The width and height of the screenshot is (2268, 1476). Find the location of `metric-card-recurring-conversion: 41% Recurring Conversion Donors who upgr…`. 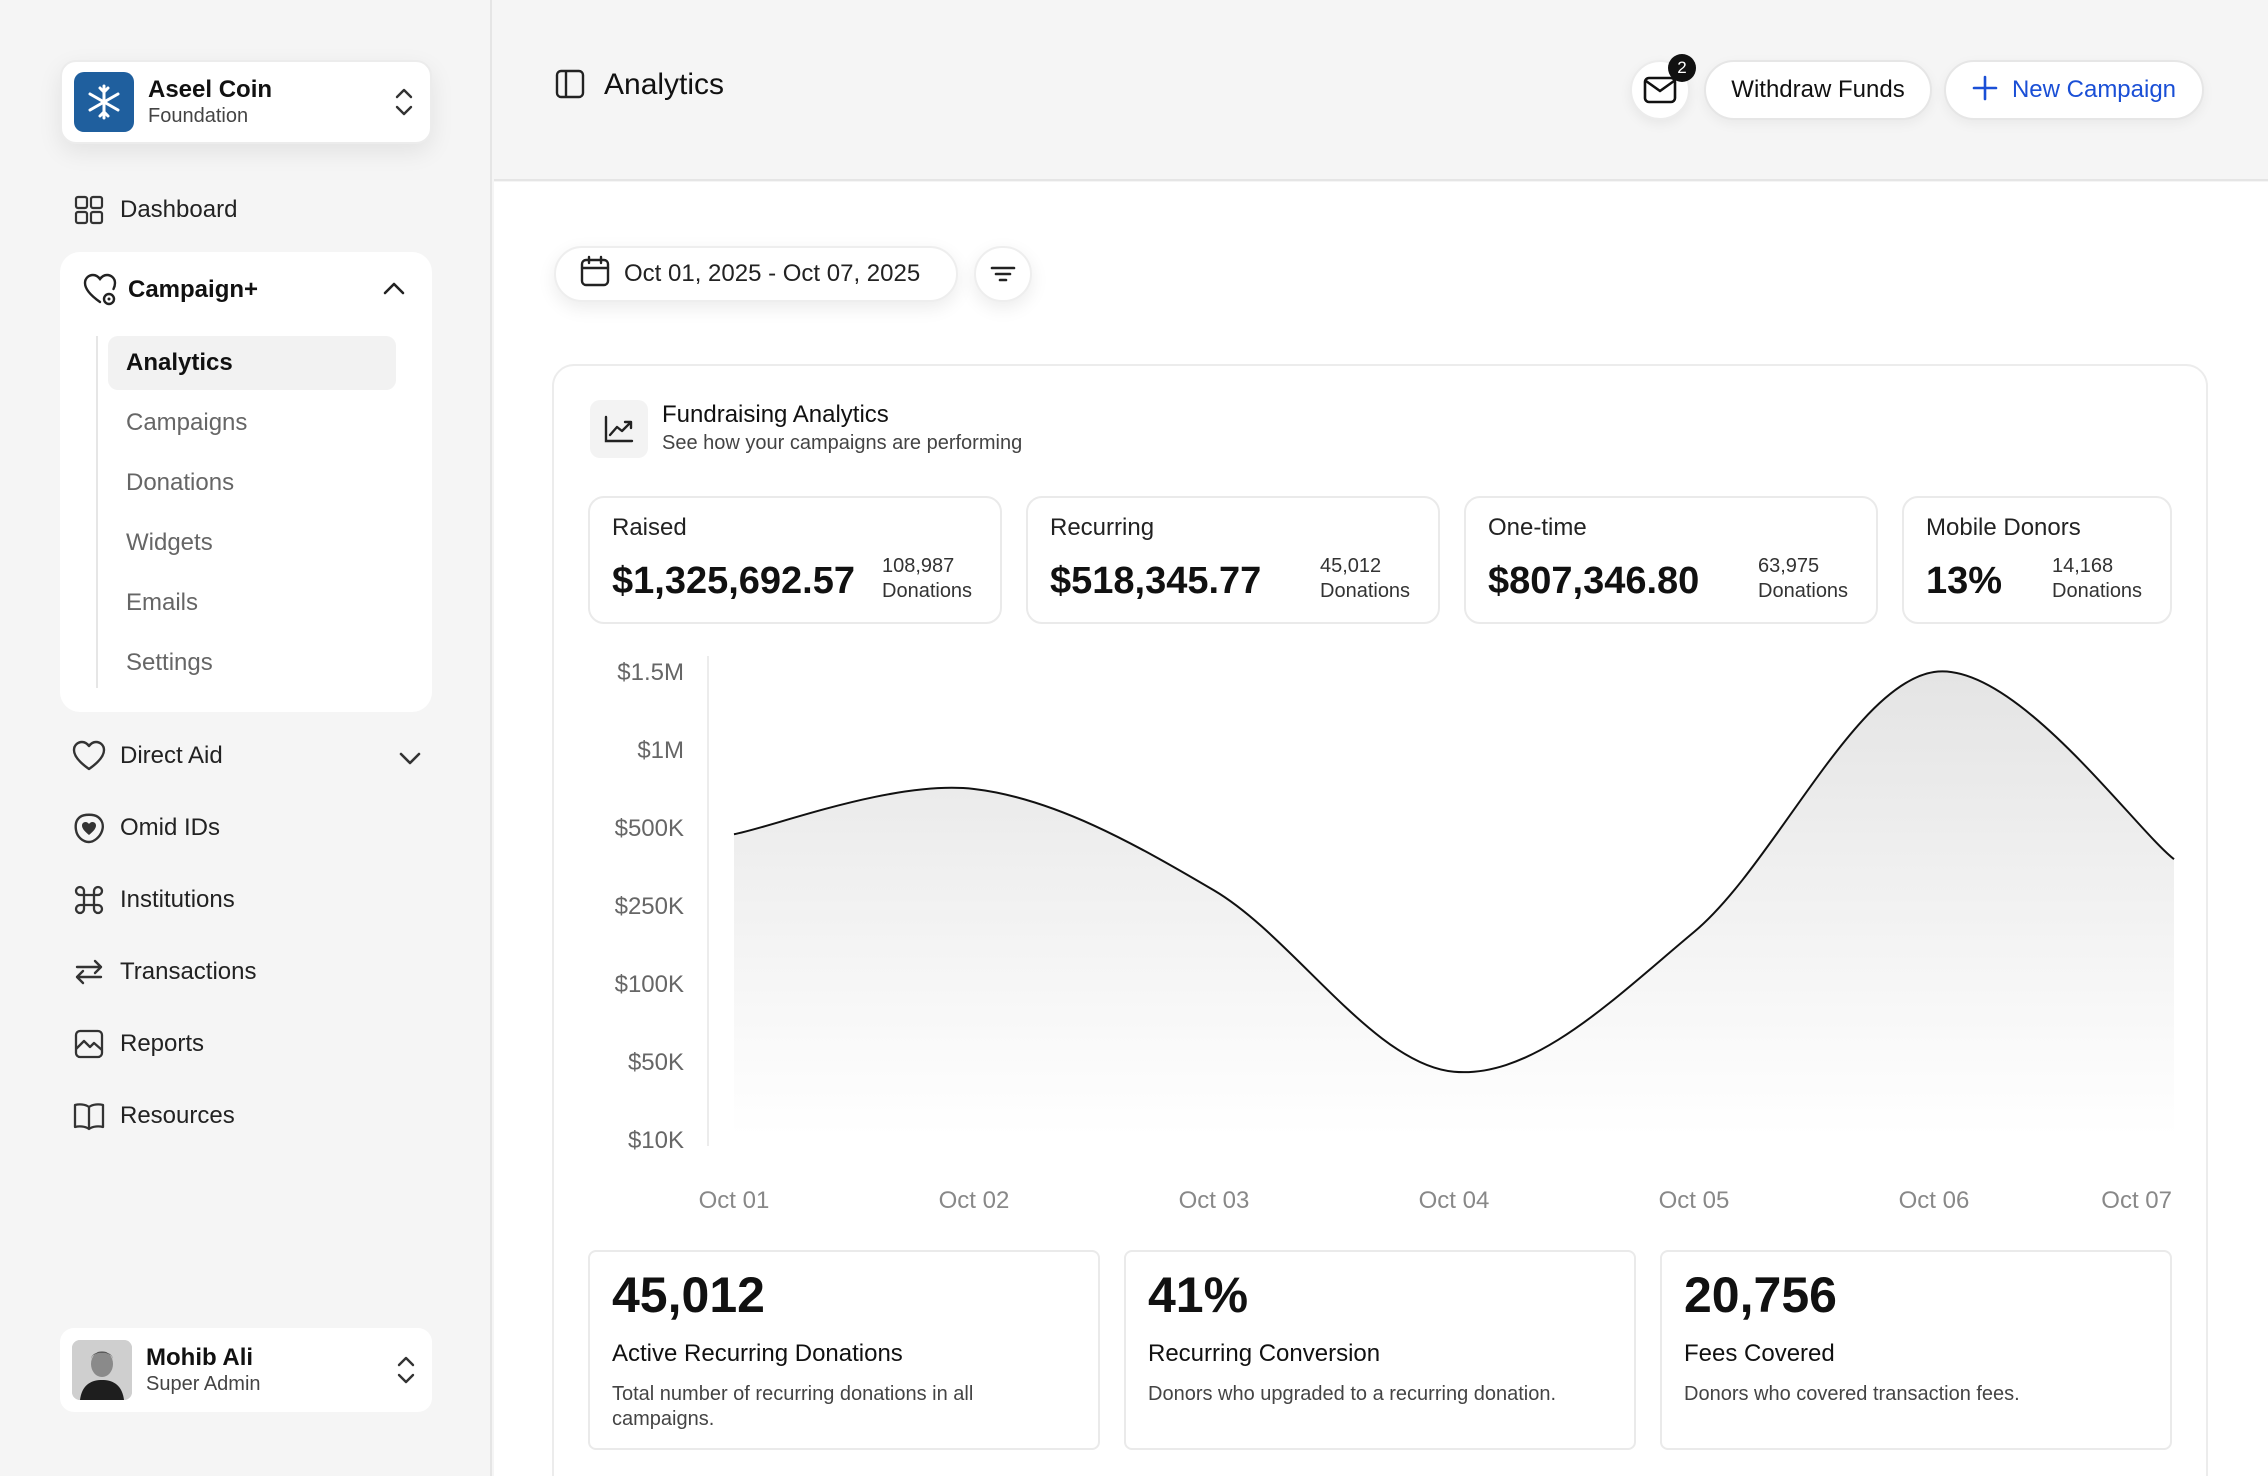

metric-card-recurring-conversion: 41% Recurring Conversion Donors who upgr… is located at coordinates (1380, 1350).